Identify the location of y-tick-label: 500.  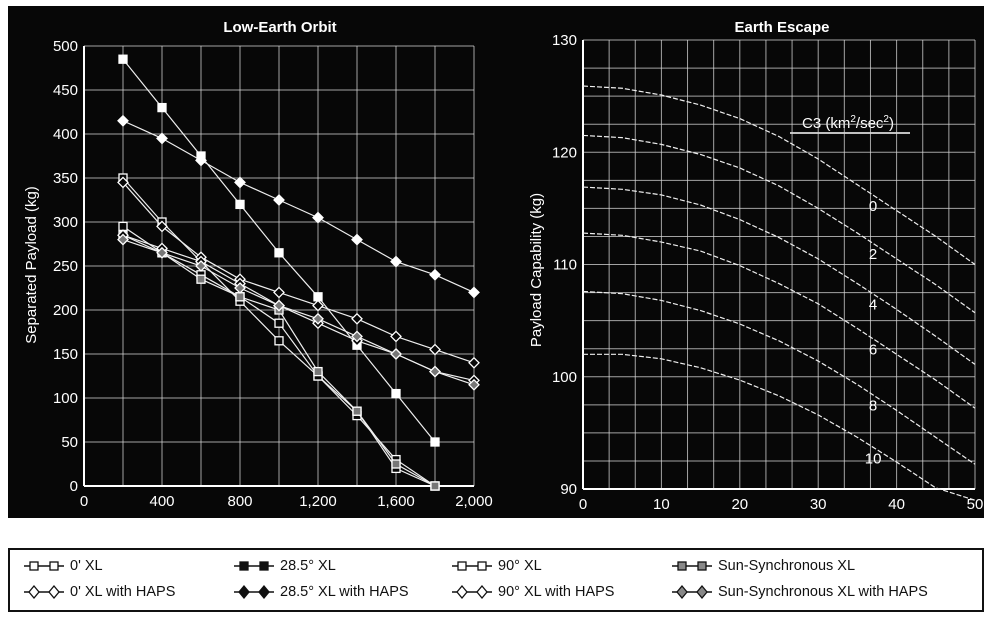
(65, 46).